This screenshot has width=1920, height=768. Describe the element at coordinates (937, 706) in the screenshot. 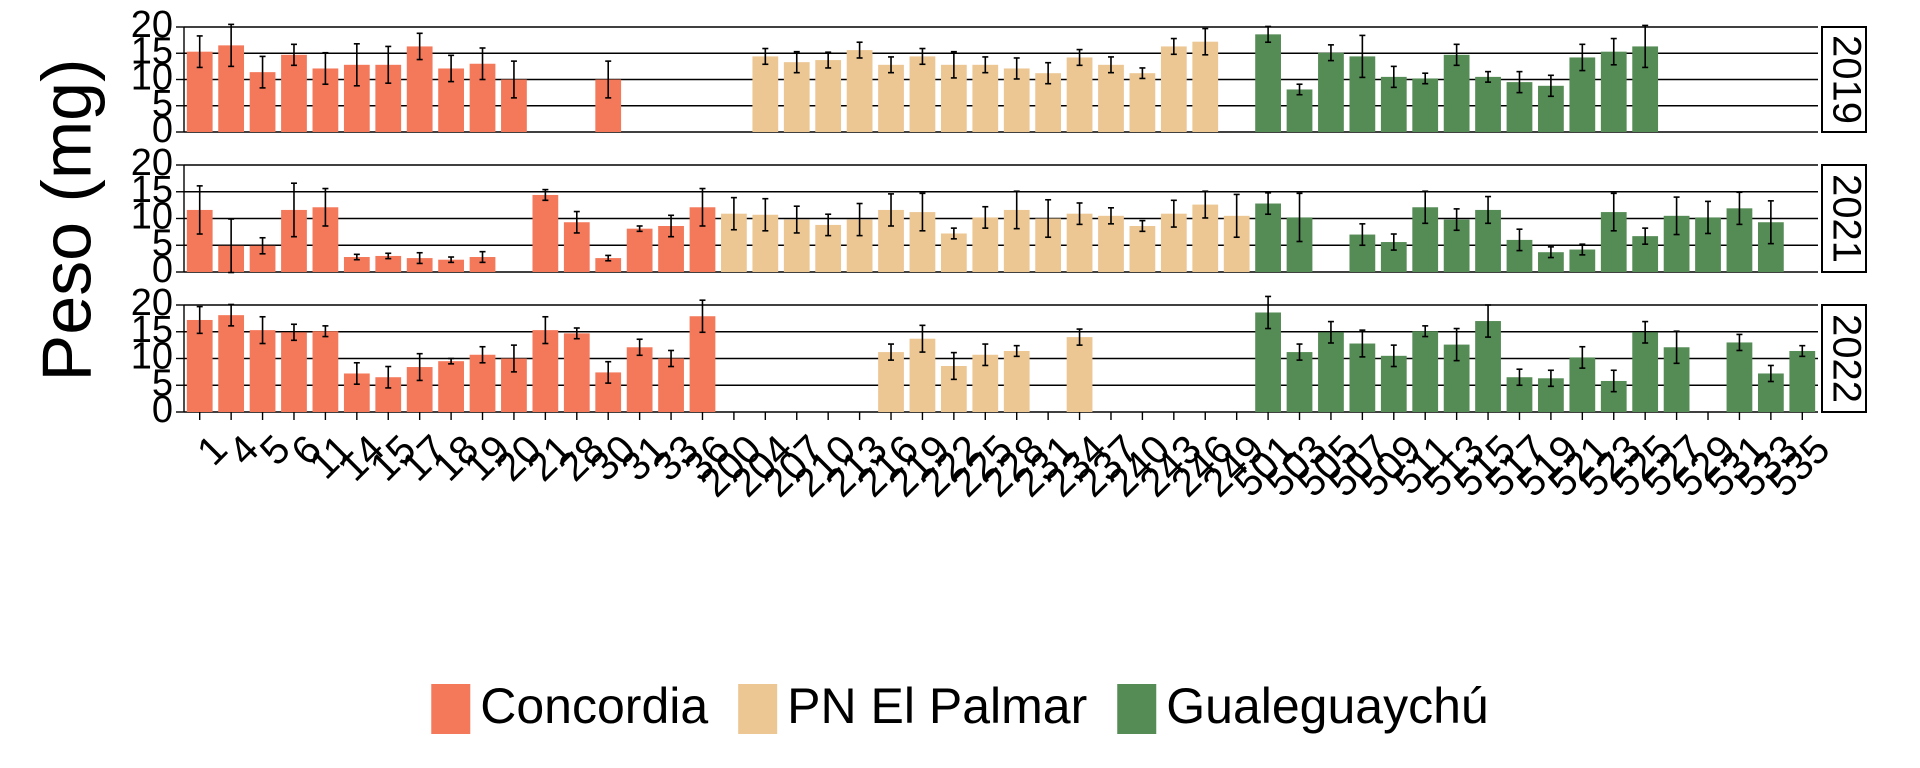

I see `legend-label: PN El Palmar` at that location.